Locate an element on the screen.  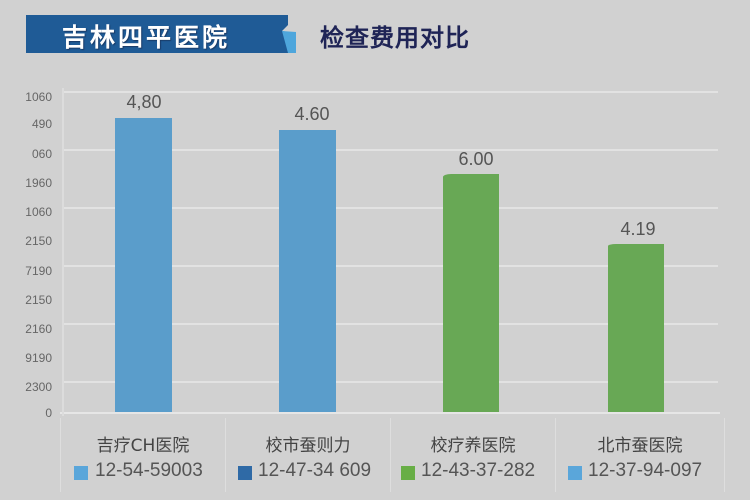
legend-item-2: 校市蚕则力 12-47-34 609 is located at coordinates (307, 455).